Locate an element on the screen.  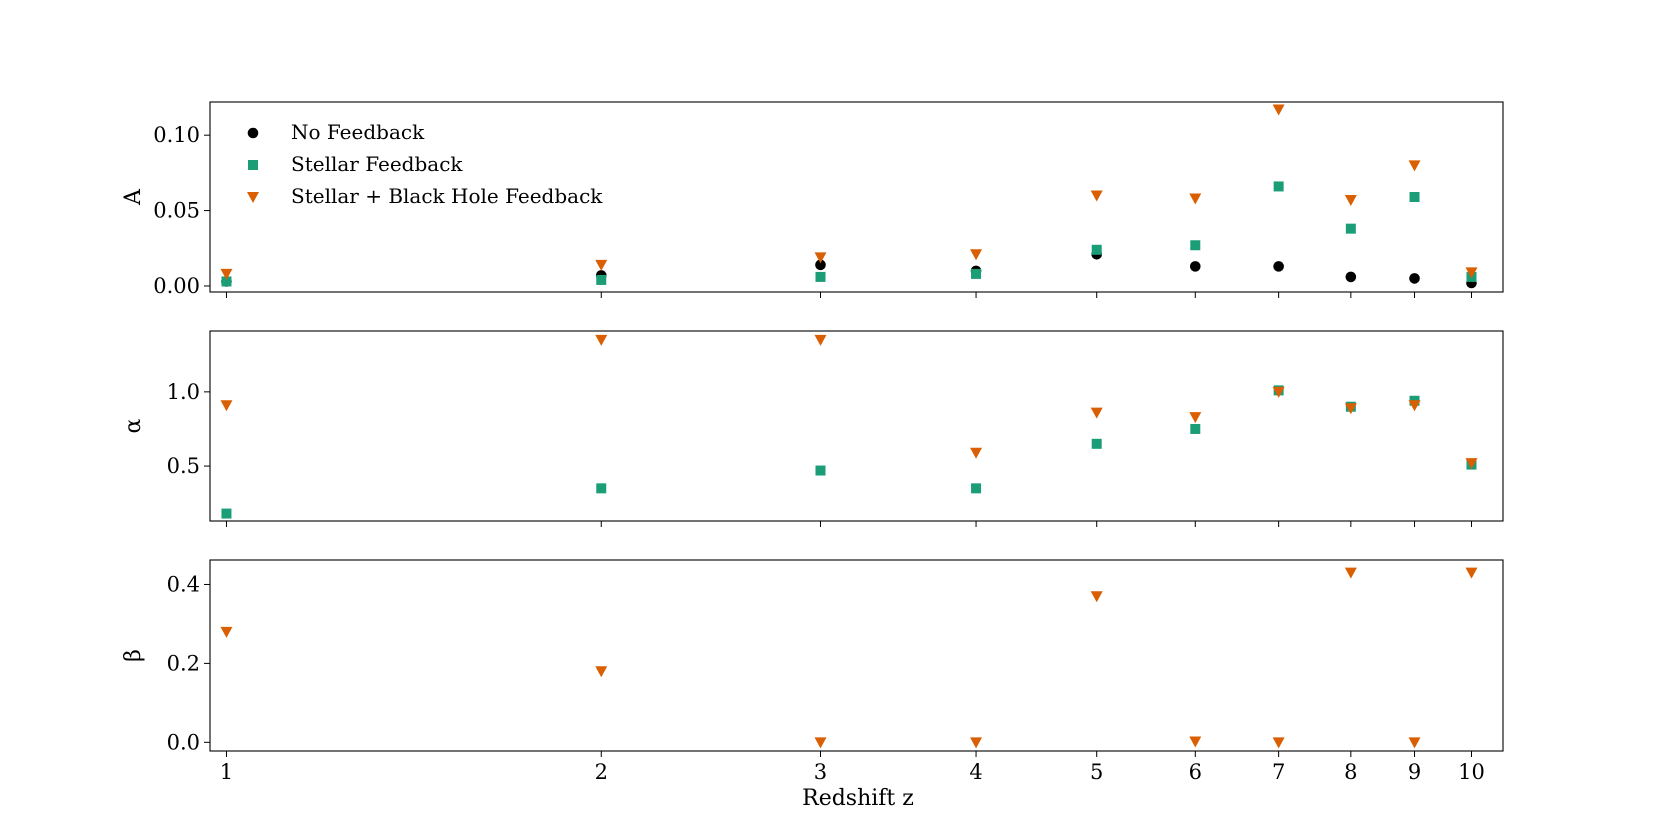
x-tick-label: 1 is located at coordinates (226, 772).